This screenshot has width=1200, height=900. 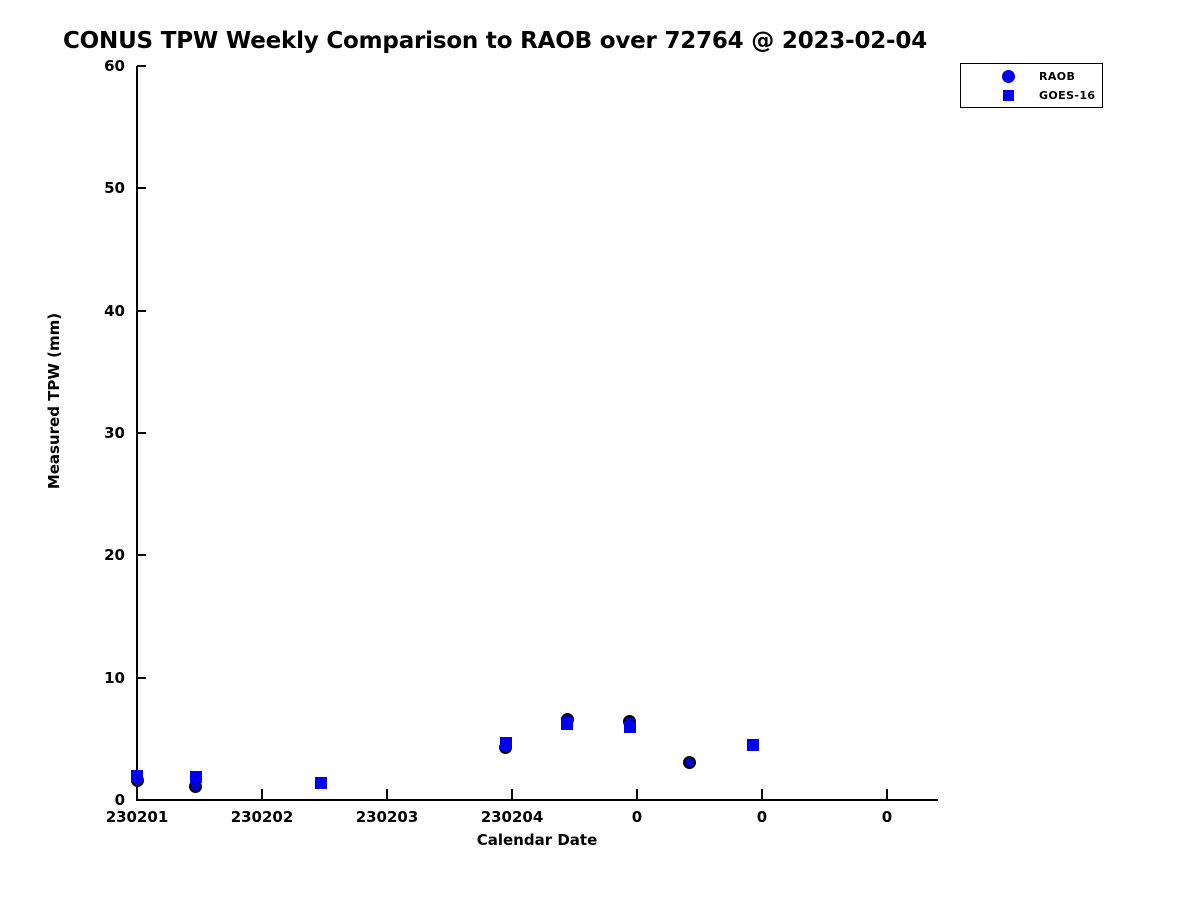 I want to click on data-point-raob, so click(x=689, y=762).